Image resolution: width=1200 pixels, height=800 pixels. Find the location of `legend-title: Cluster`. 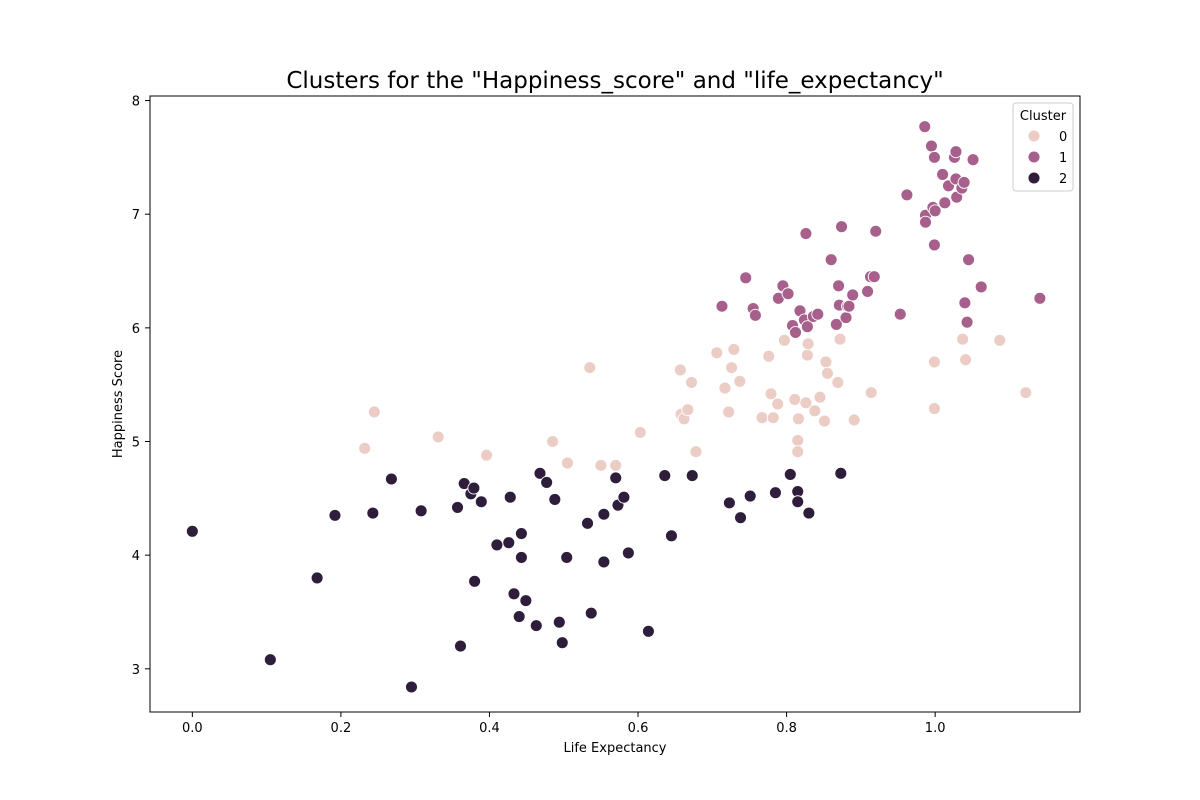

legend-title: Cluster is located at coordinates (1043, 116).